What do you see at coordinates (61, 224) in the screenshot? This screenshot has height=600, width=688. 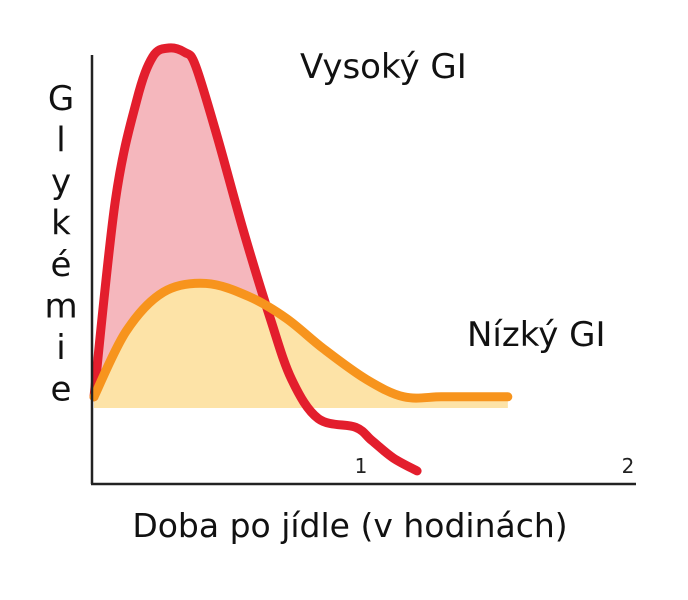 I see `y-axis-label-letter: k` at bounding box center [61, 224].